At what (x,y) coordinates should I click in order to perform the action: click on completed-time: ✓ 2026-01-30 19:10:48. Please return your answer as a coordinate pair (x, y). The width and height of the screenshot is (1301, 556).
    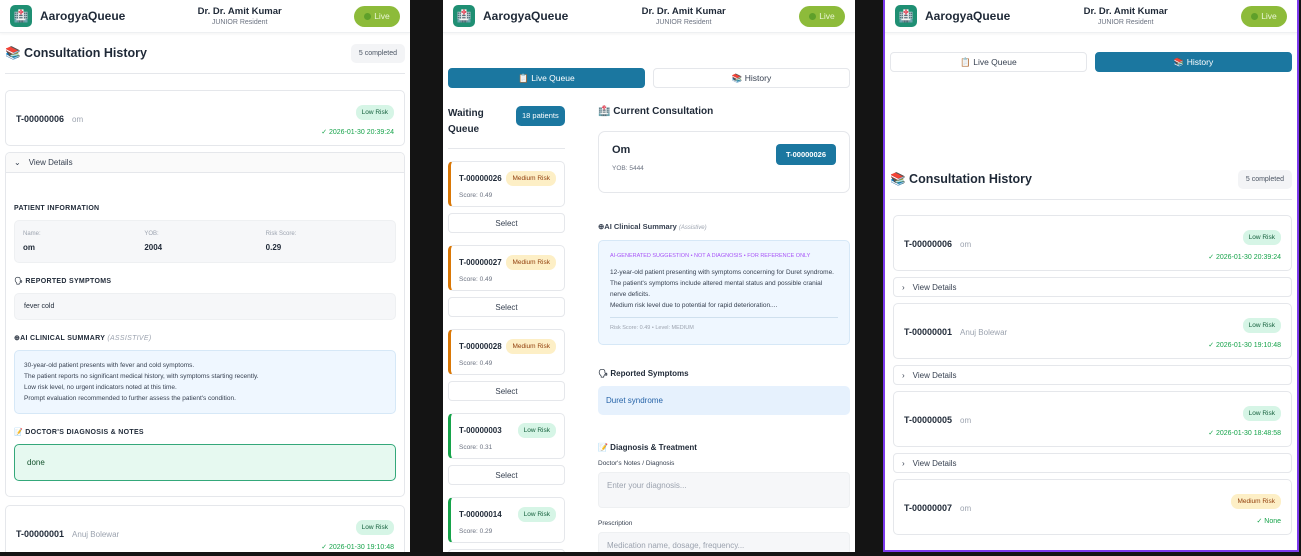
    Looking at the image, I should click on (1244, 345).